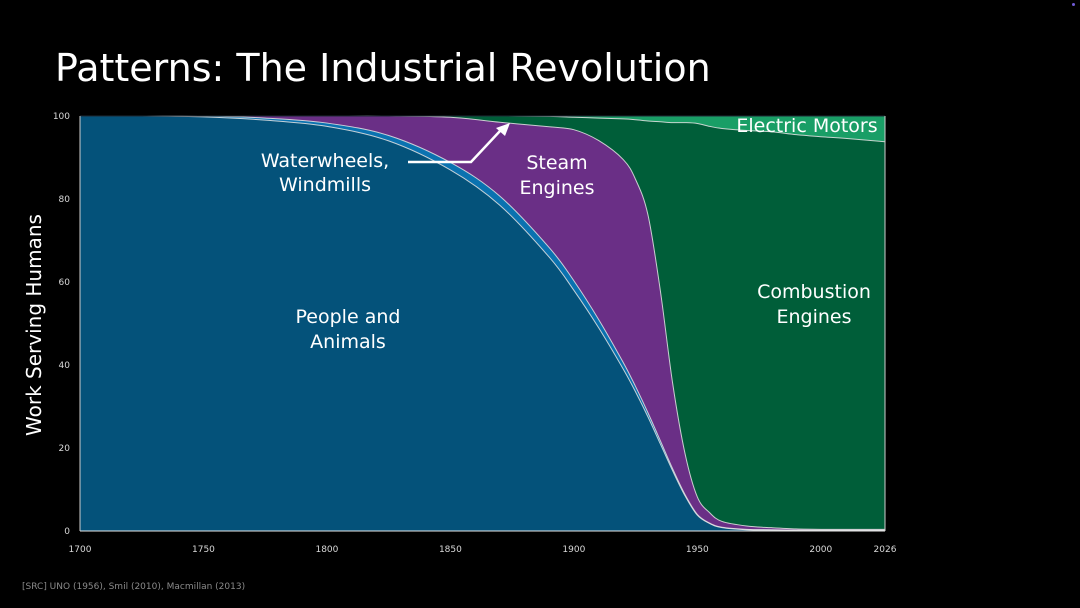 The height and width of the screenshot is (608, 1080). Describe the element at coordinates (325, 161) in the screenshot. I see `label-waterwheels-line1: Waterwheels,` at that location.